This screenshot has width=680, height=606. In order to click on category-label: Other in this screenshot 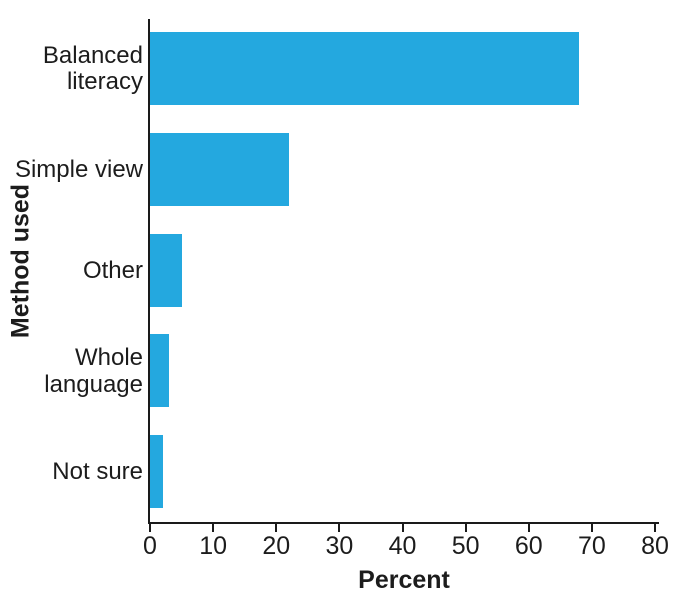, I will do `click(112, 270)`.